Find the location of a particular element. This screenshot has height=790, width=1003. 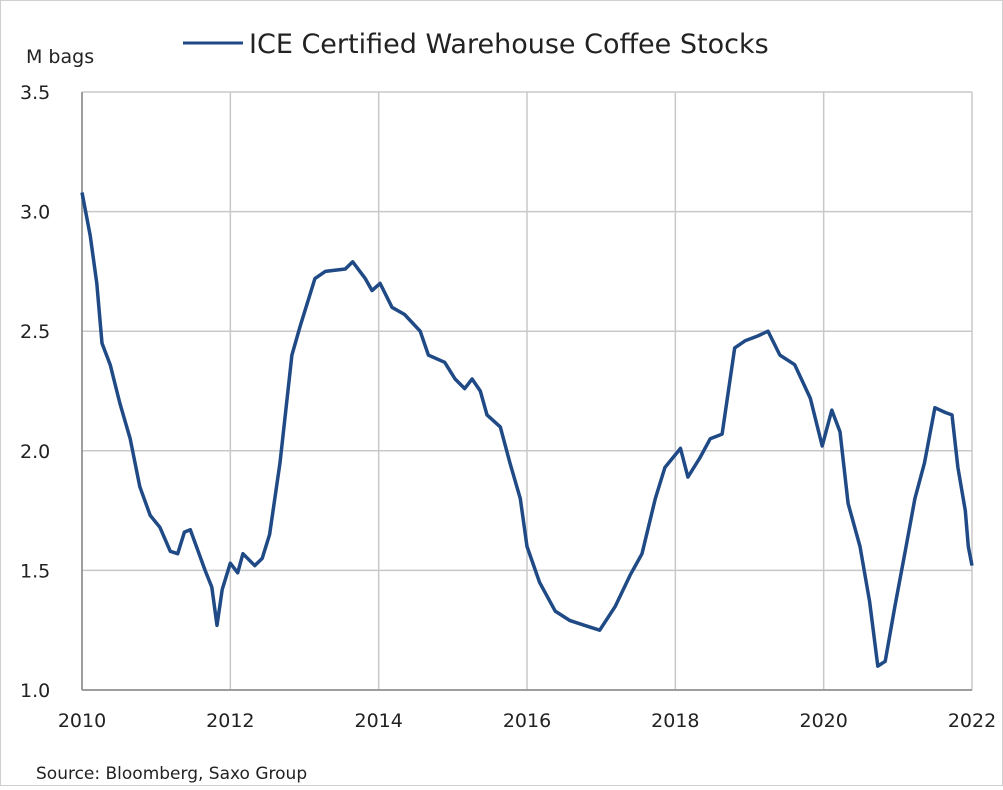

x-tick-label: 2010 is located at coordinates (82, 721).